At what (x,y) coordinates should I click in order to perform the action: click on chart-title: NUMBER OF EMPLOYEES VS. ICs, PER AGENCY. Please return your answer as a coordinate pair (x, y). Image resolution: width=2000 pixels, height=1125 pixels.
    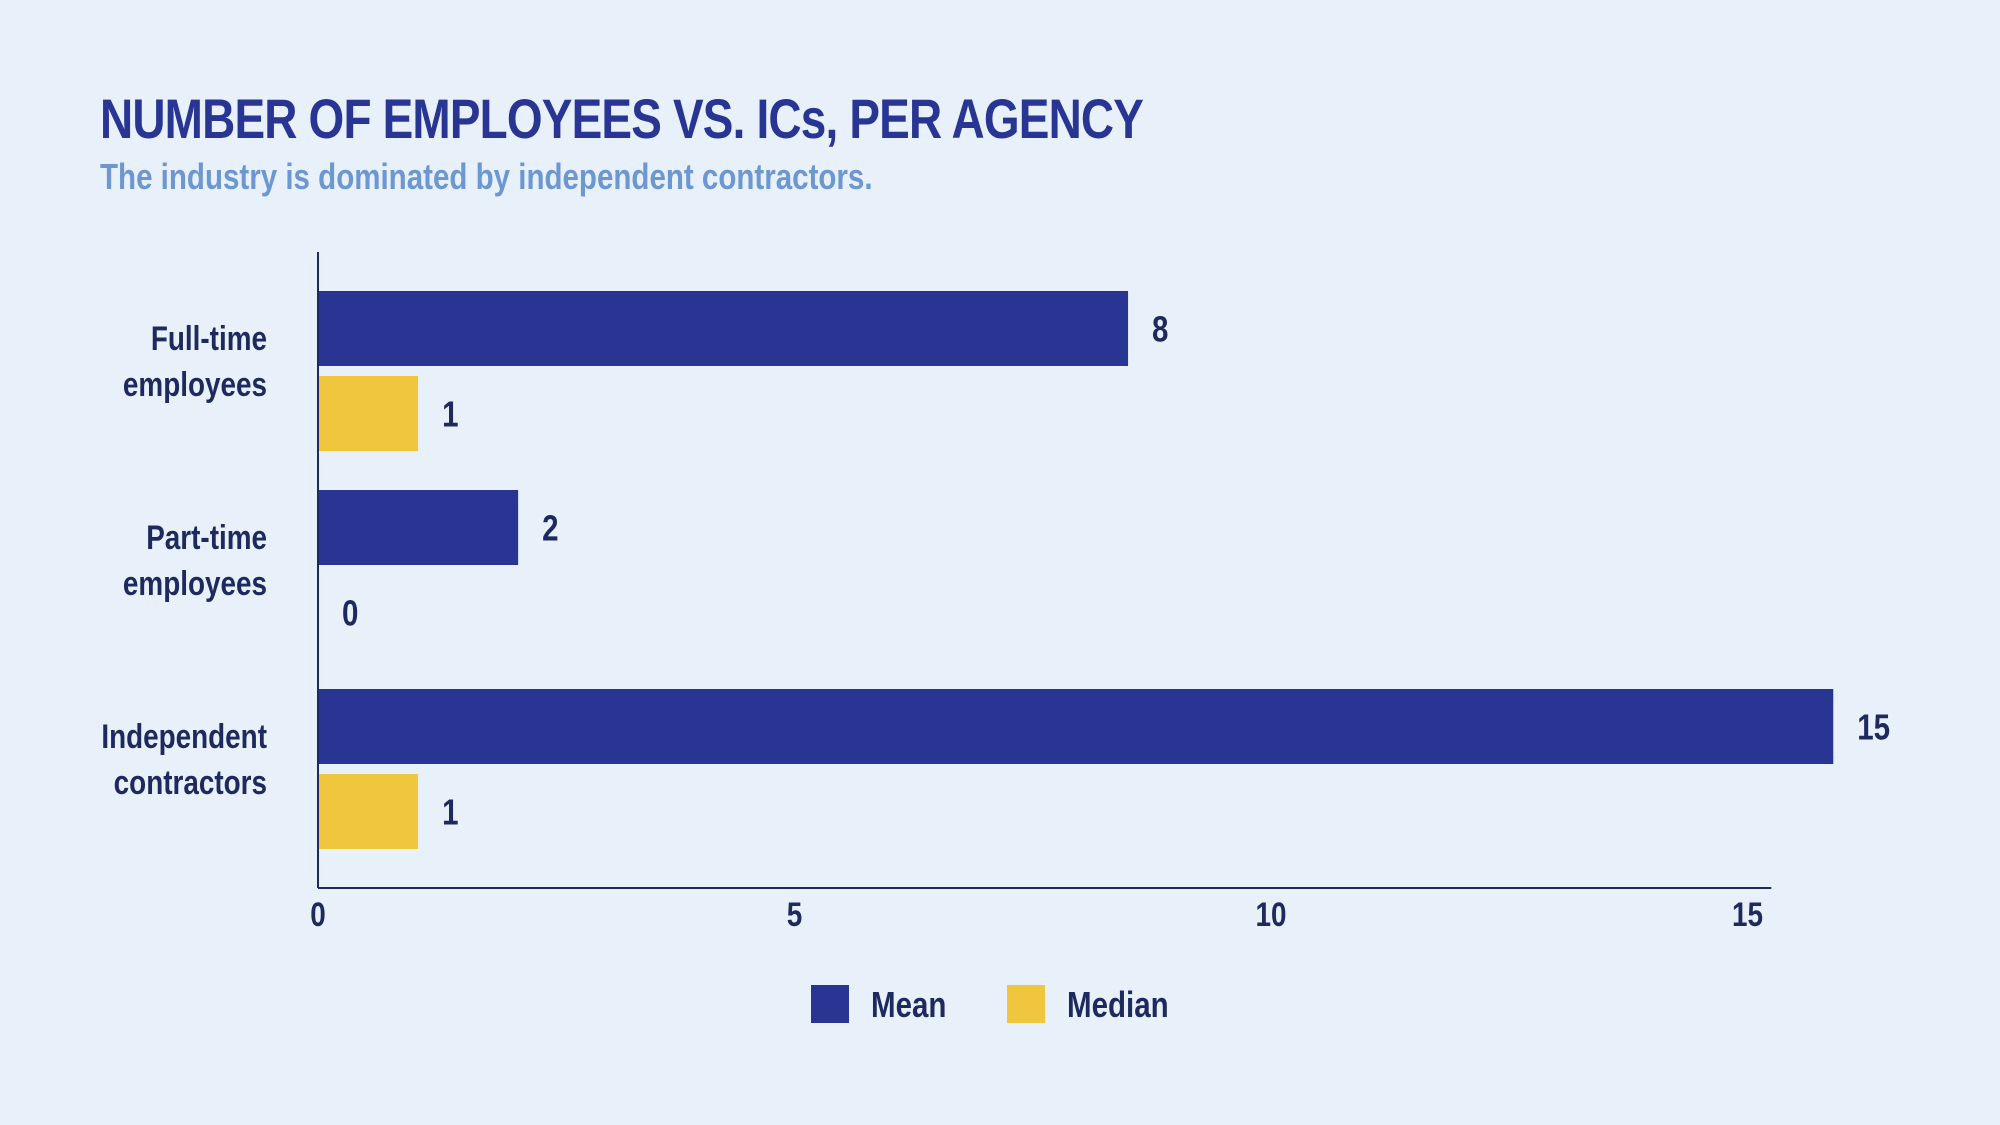
    Looking at the image, I should click on (622, 118).